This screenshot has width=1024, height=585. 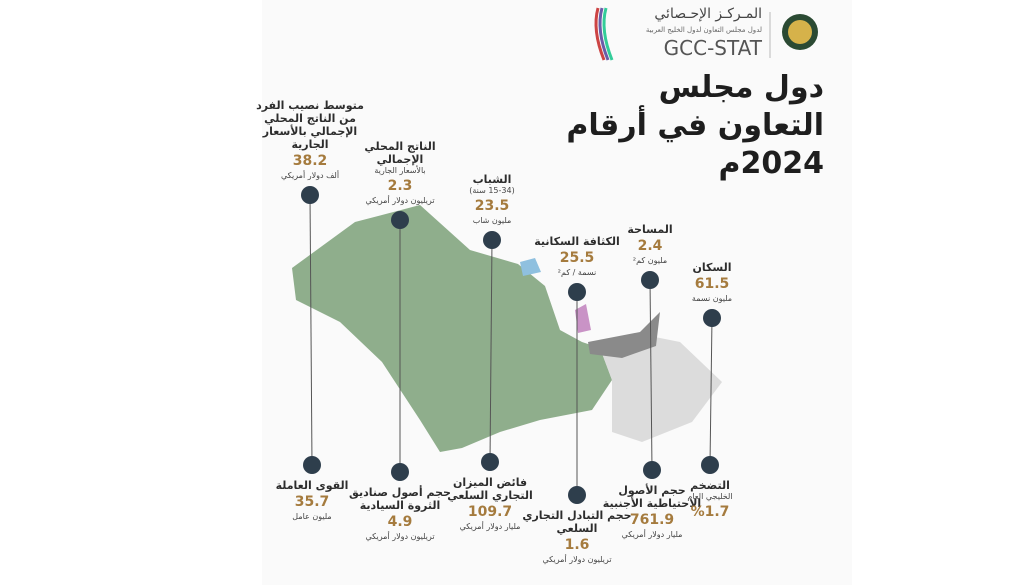 What do you see at coordinates (800, 32) in the screenshot?
I see `logo-emblem` at bounding box center [800, 32].